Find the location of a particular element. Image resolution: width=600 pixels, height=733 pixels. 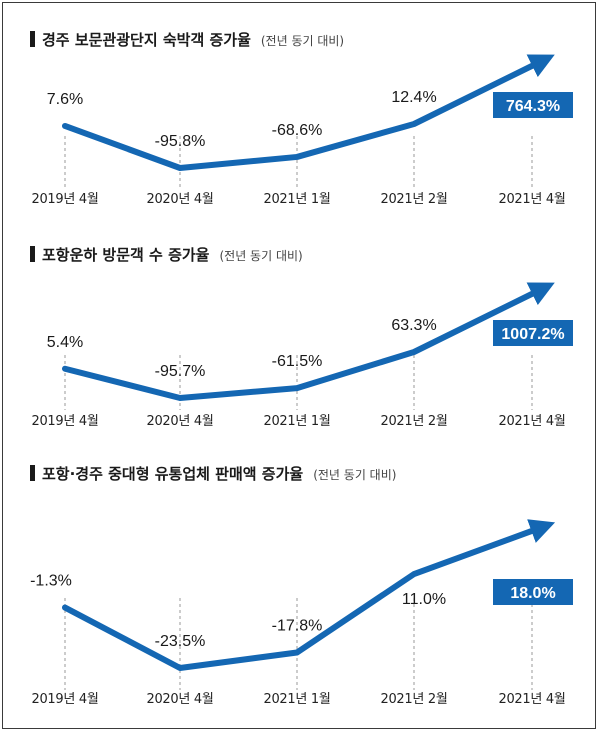

value-label: 5.4% is located at coordinates (65, 342).